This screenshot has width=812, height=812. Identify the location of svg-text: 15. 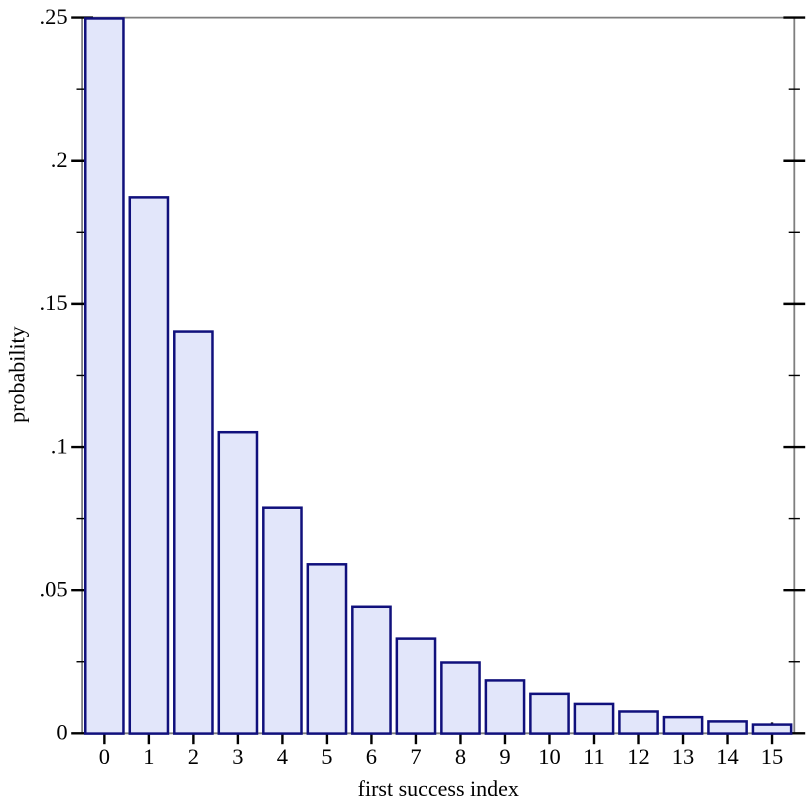
(772, 756).